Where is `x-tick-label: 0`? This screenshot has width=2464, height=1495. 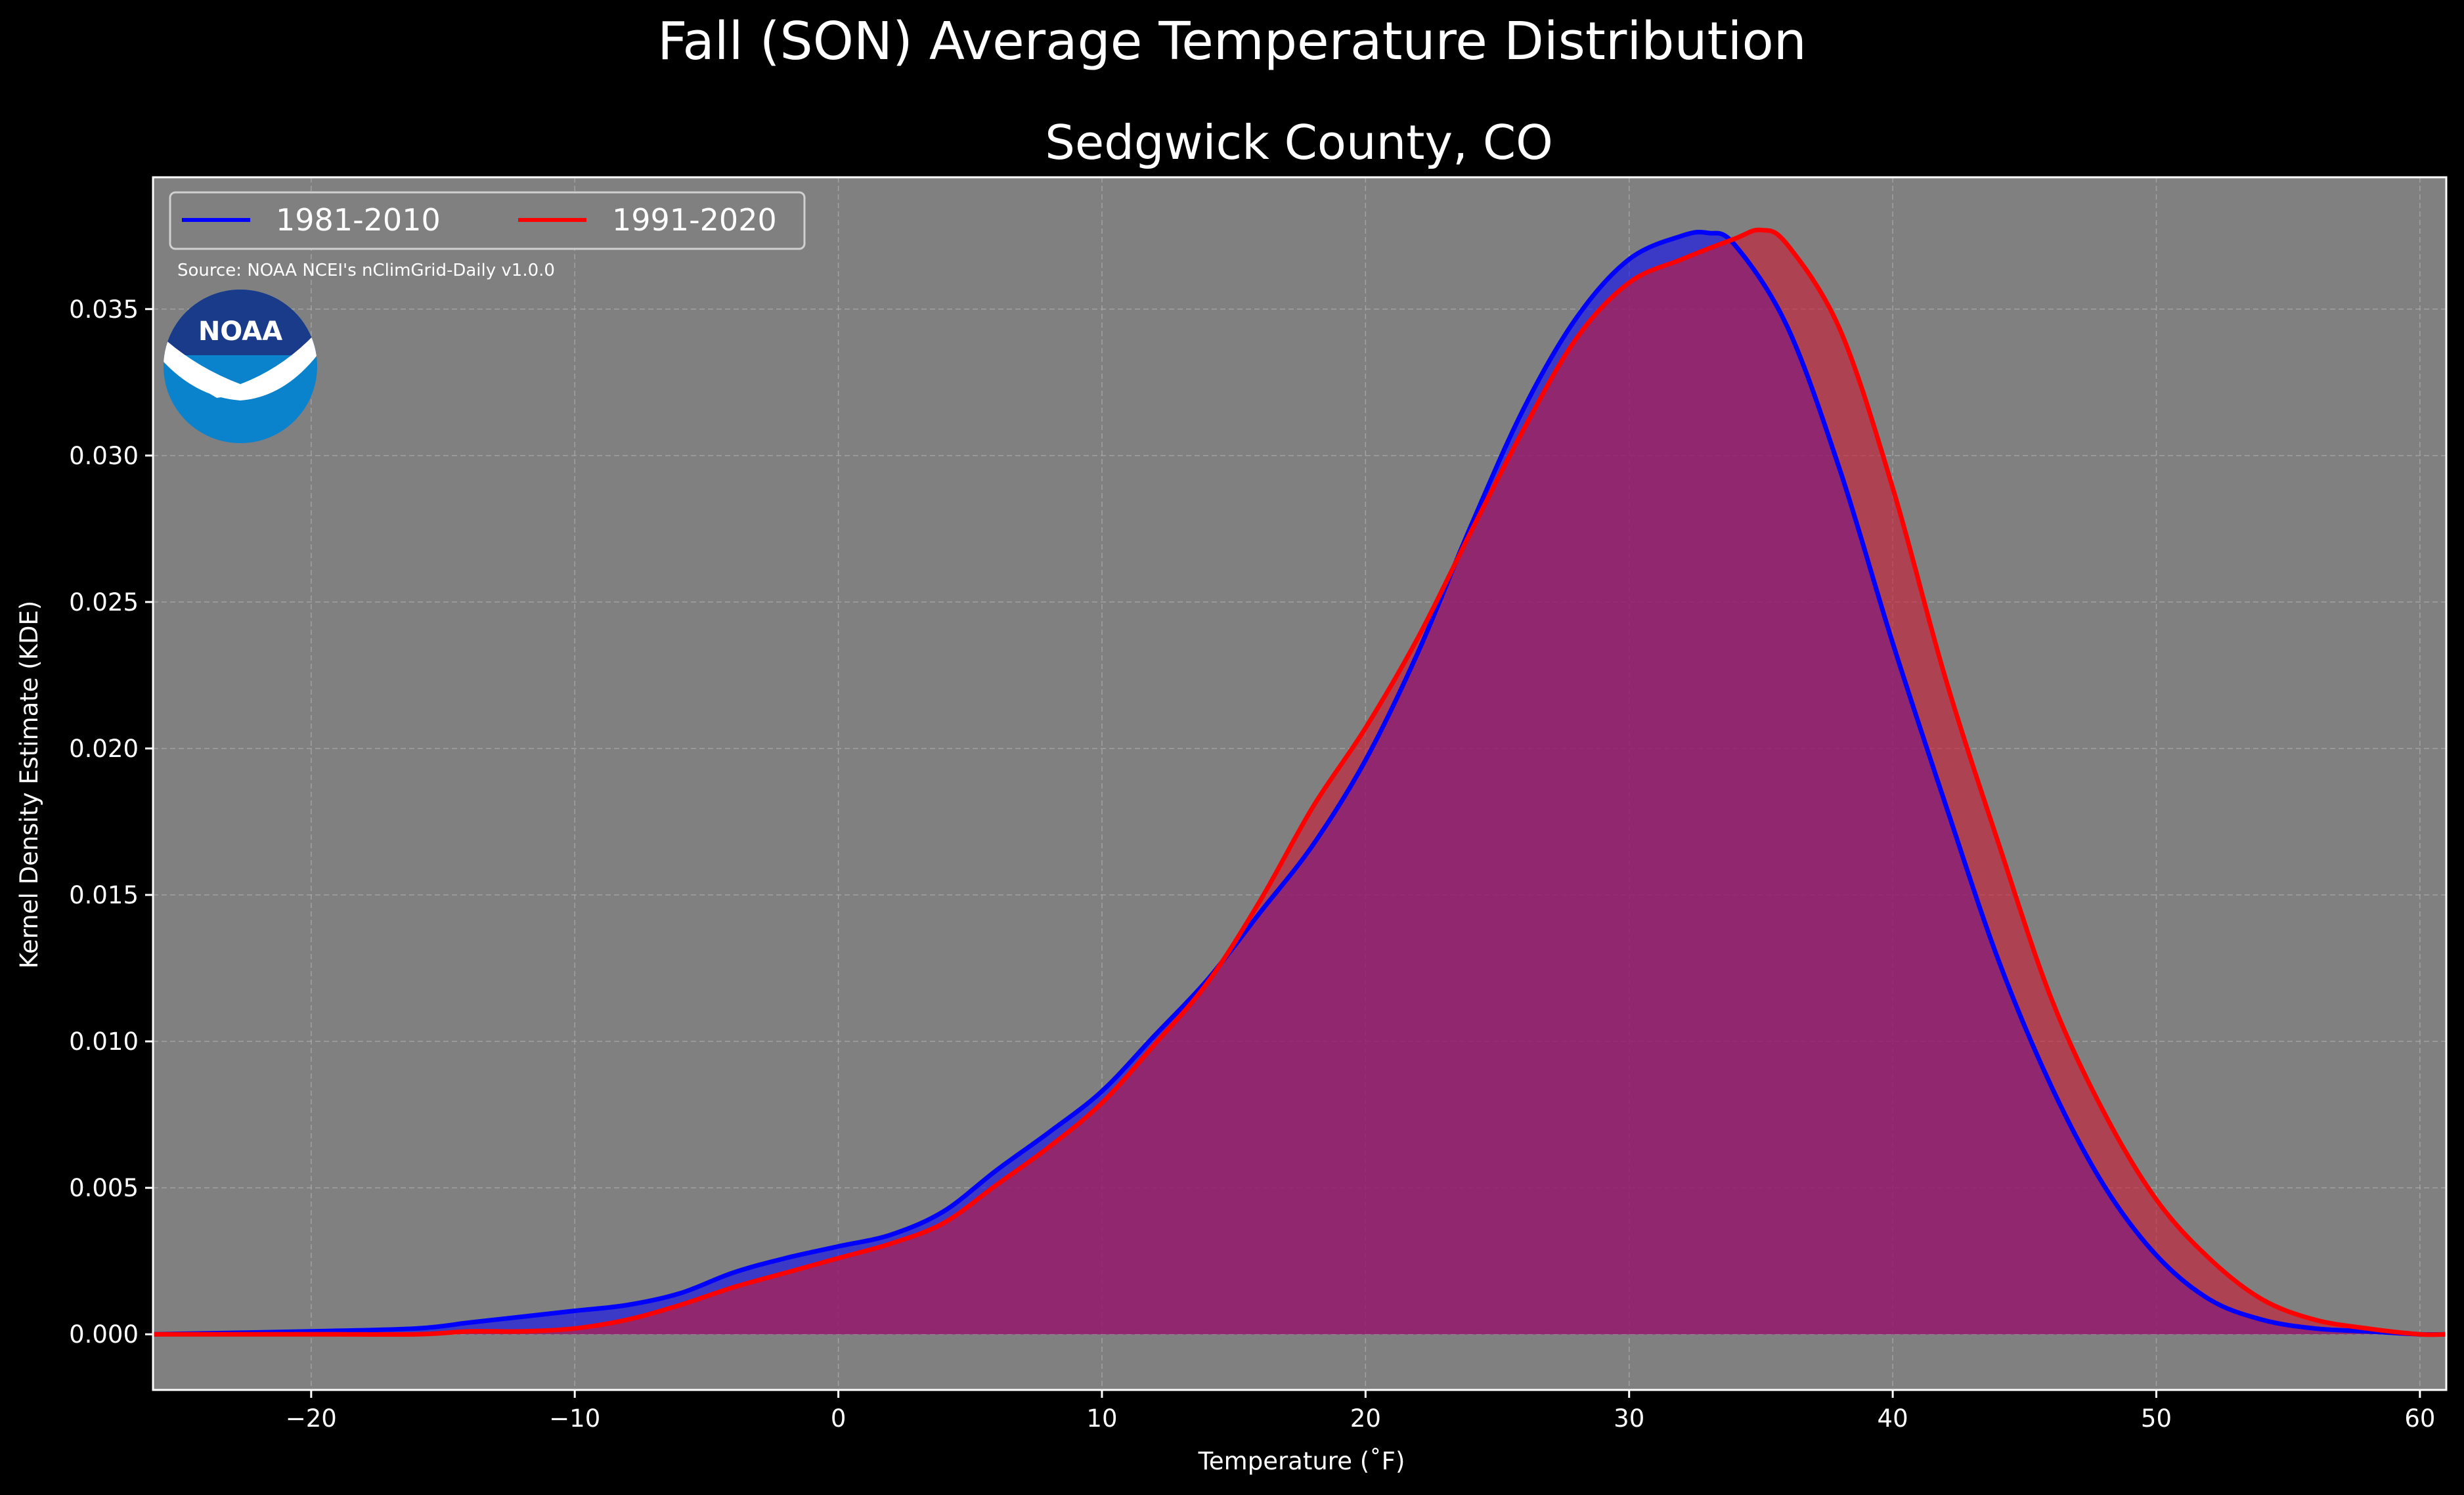 x-tick-label: 0 is located at coordinates (839, 1418).